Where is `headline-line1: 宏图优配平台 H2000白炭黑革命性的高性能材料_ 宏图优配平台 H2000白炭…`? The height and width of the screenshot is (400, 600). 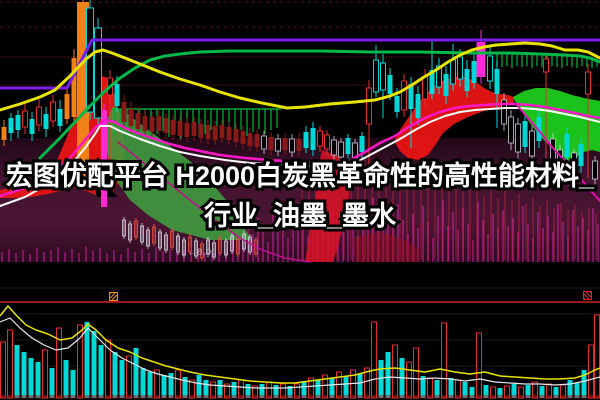
headline-line1: 宏图优配平台 H2000白炭黑革命性的高性能材料_ 宏图优配平台 H2000白炭… is located at coordinates (300, 176).